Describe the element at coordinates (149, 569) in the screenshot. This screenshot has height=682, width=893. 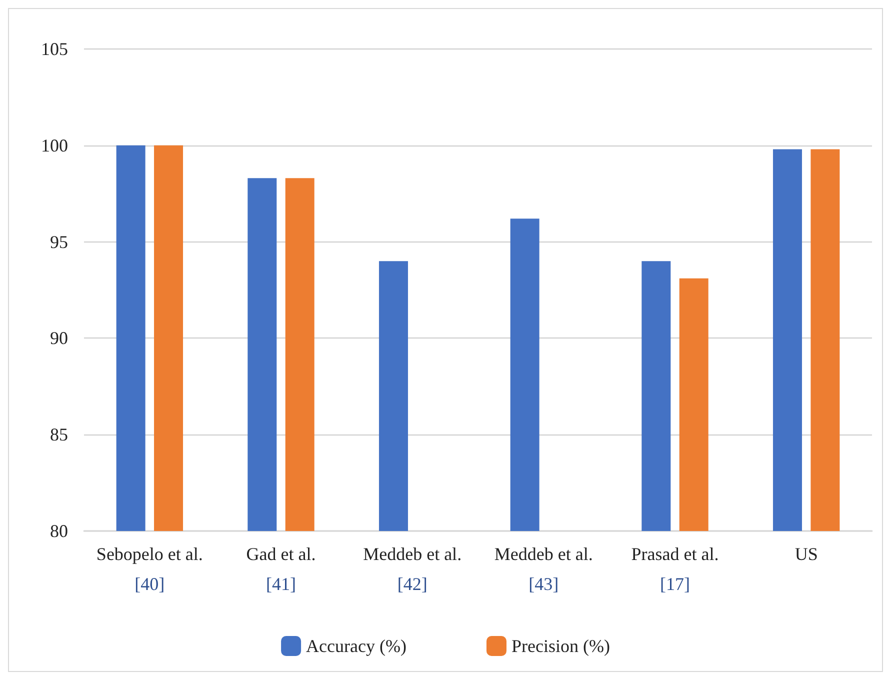
I see `x-tick-label: Sebopelo et al. [40]` at that location.